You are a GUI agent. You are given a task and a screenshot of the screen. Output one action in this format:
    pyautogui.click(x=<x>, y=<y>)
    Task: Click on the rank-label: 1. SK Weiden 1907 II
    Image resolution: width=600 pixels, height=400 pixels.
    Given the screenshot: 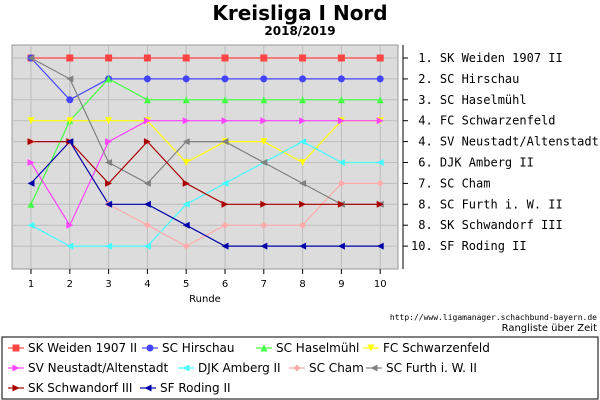 What is the action you would take?
    pyautogui.click(x=487, y=58)
    